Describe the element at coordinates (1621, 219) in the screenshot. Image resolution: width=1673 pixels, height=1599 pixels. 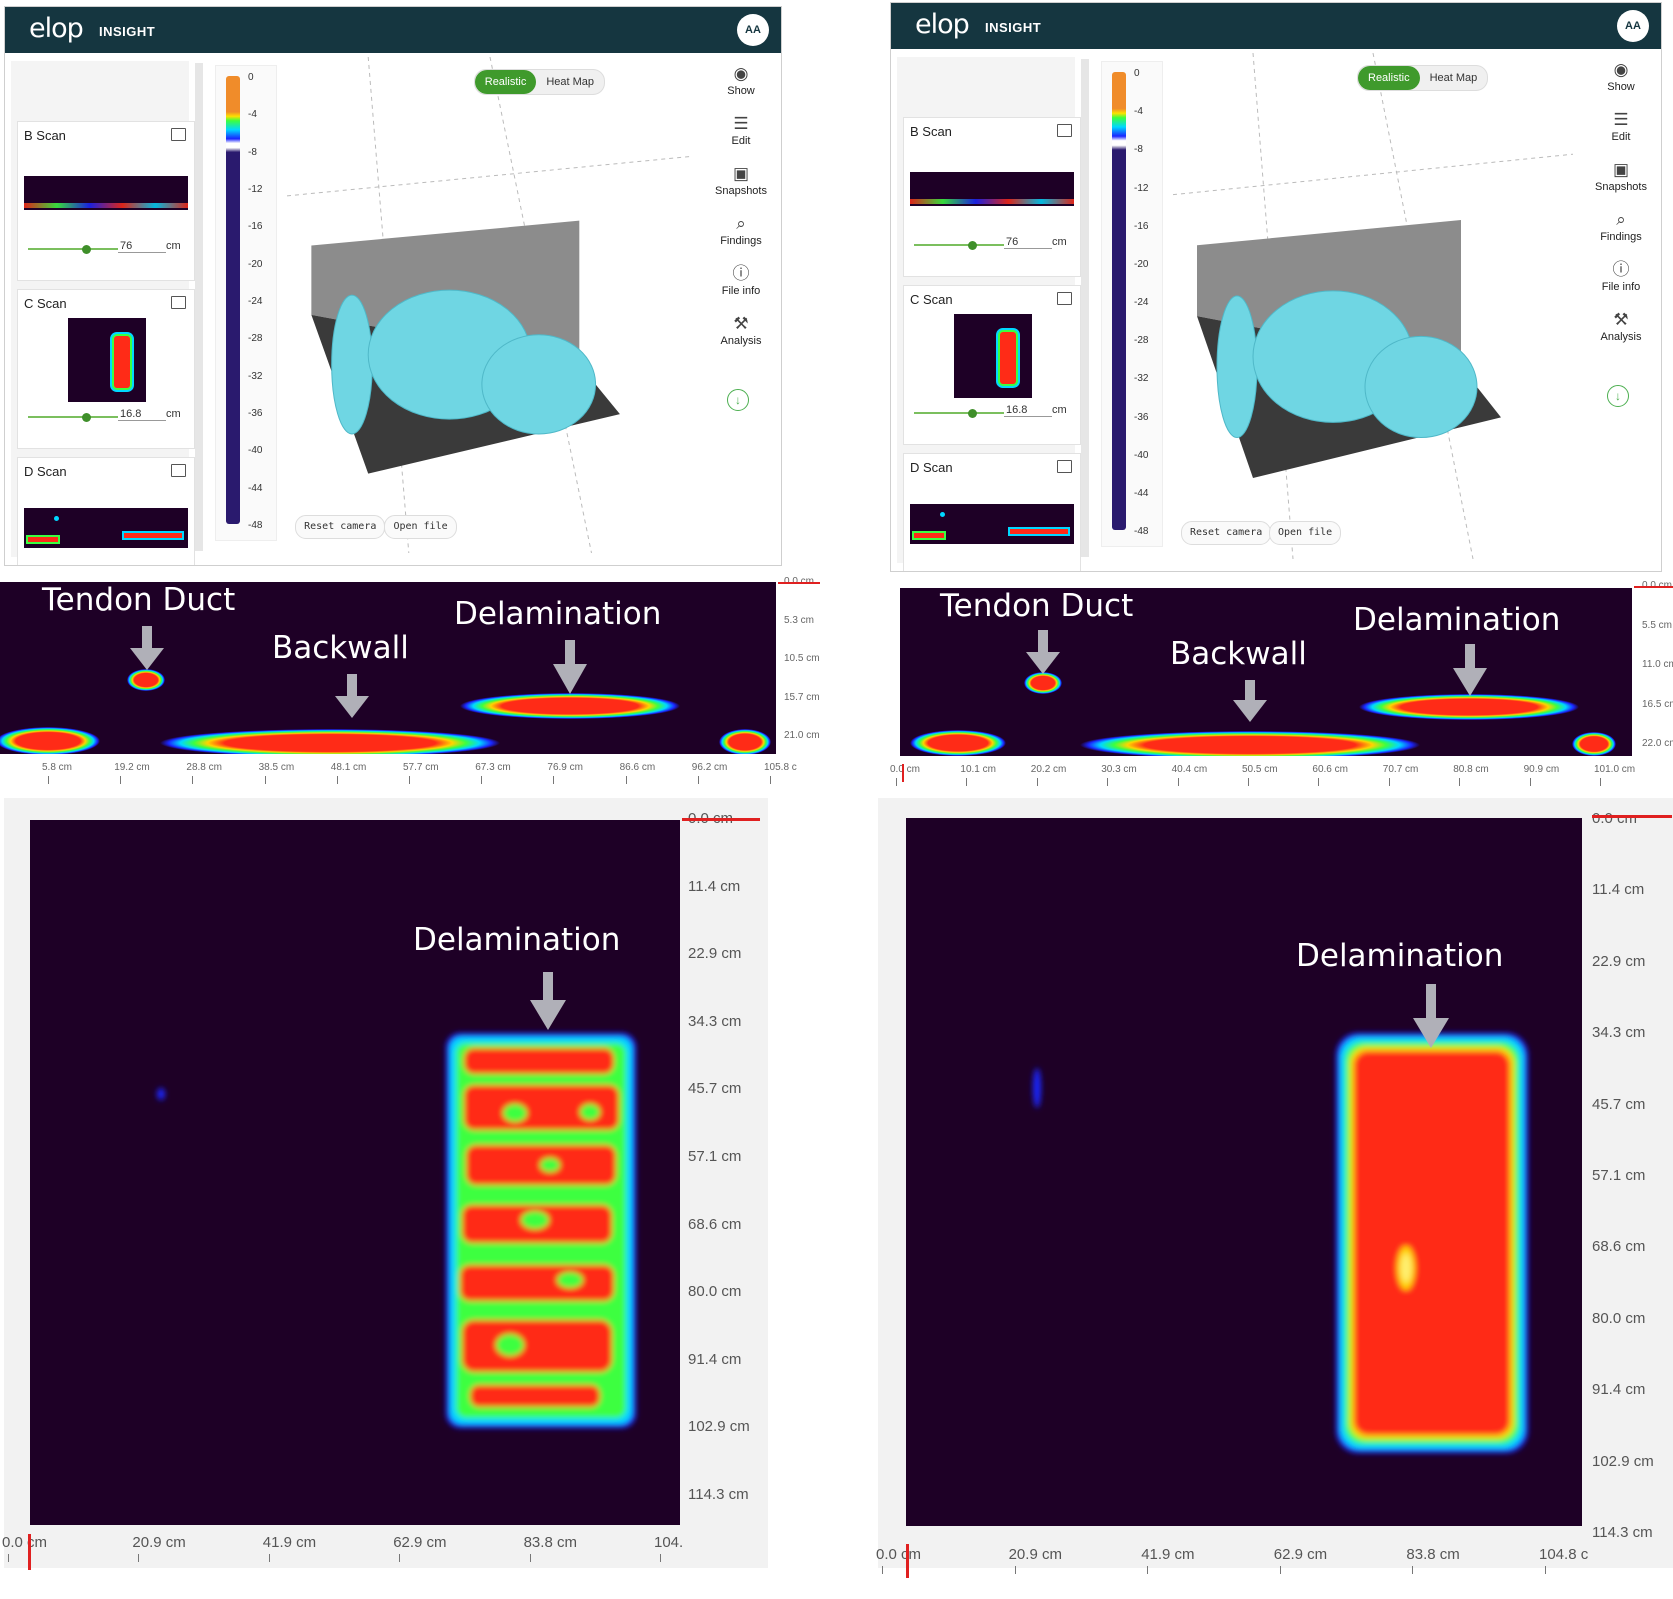
I see `search-doc-icon: ⌕` at that location.